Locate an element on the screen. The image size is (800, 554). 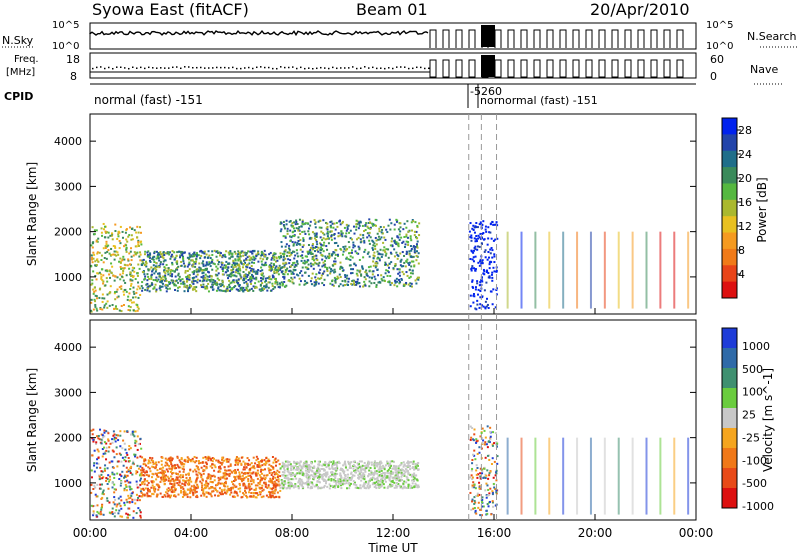
nave-label: Nave is located at coordinates (764, 69).